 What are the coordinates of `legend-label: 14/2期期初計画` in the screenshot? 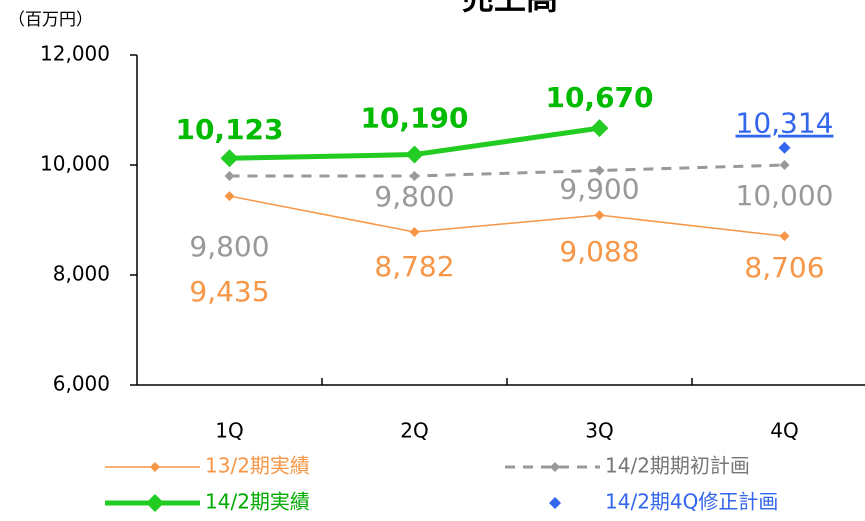 It's located at (677, 466).